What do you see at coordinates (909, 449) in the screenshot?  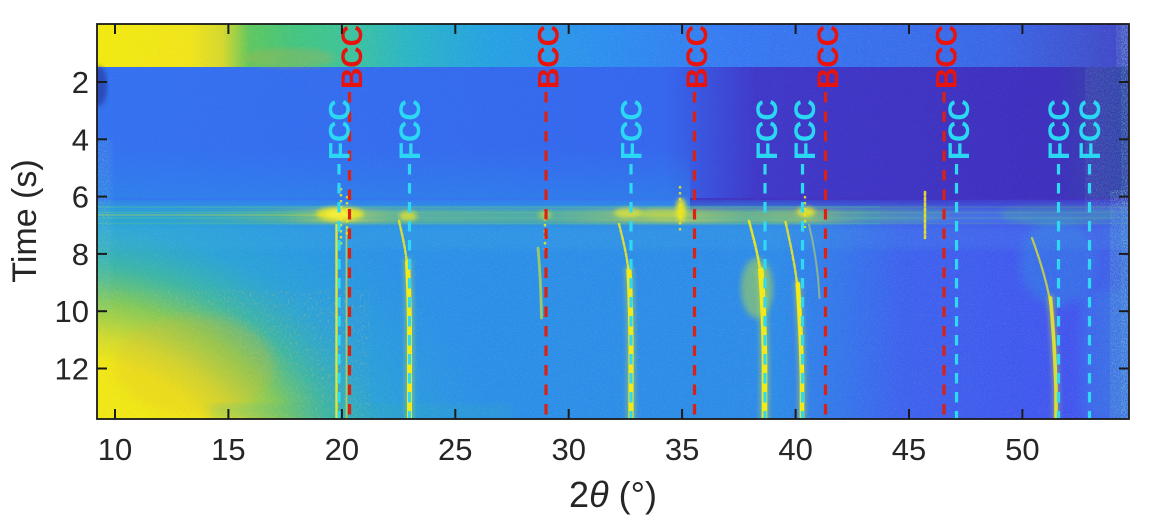 I see `svg-text: 45` at bounding box center [909, 449].